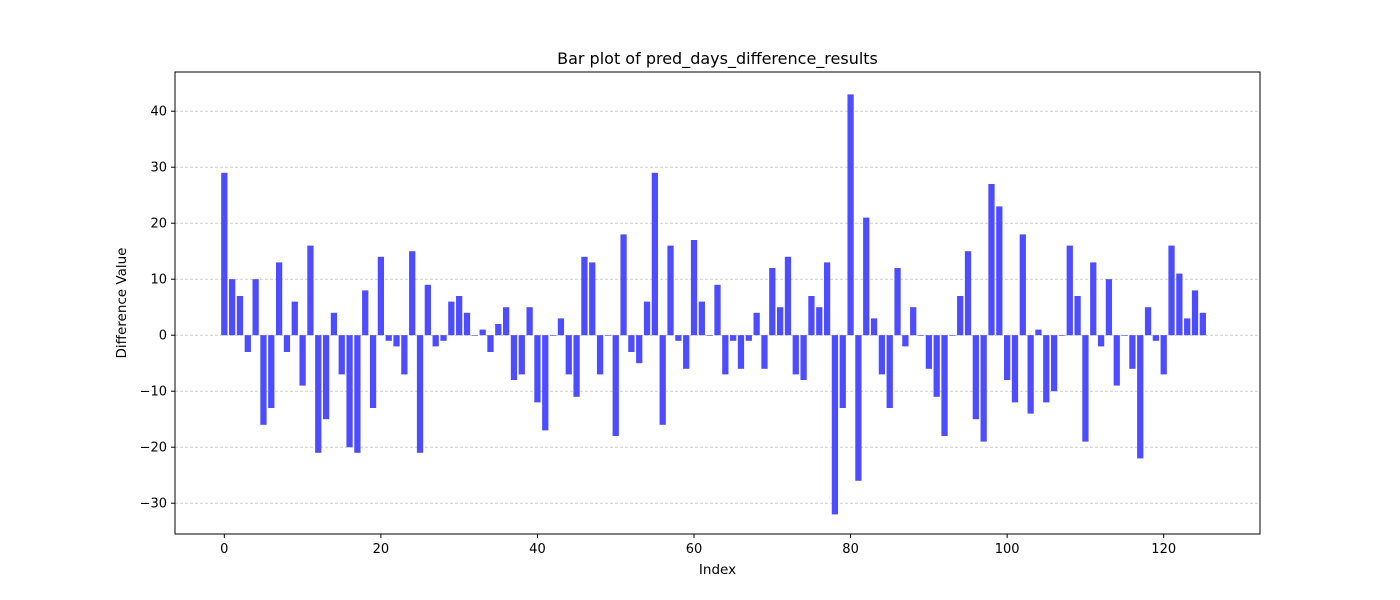 The height and width of the screenshot is (600, 1400). I want to click on y-tick-label: 40, so click(158, 112).